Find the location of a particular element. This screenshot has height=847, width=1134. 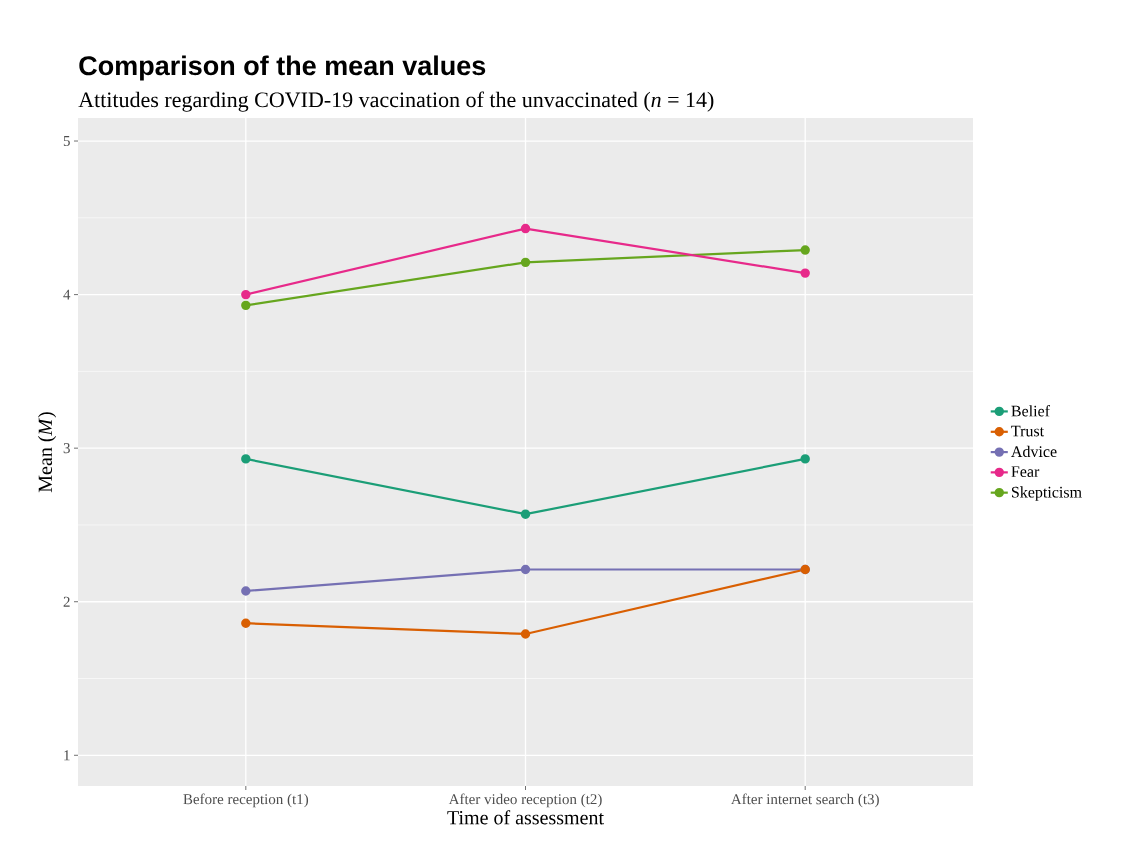

x-tick-label: After video reception (t2) is located at coordinates (525, 800).